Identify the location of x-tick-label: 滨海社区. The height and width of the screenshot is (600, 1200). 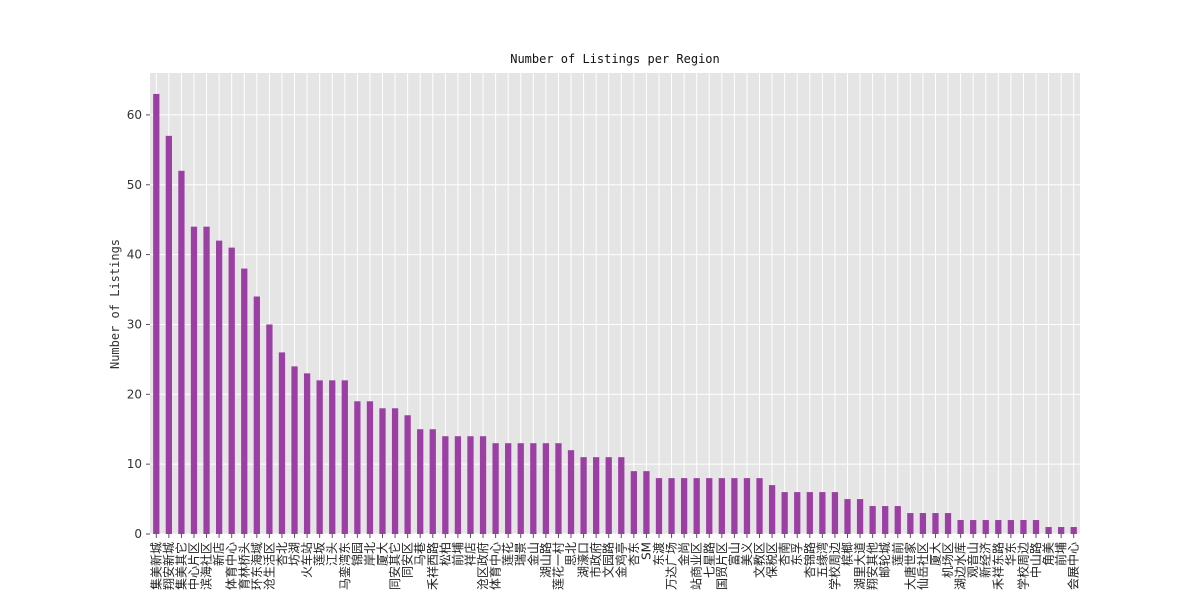
(206, 566).